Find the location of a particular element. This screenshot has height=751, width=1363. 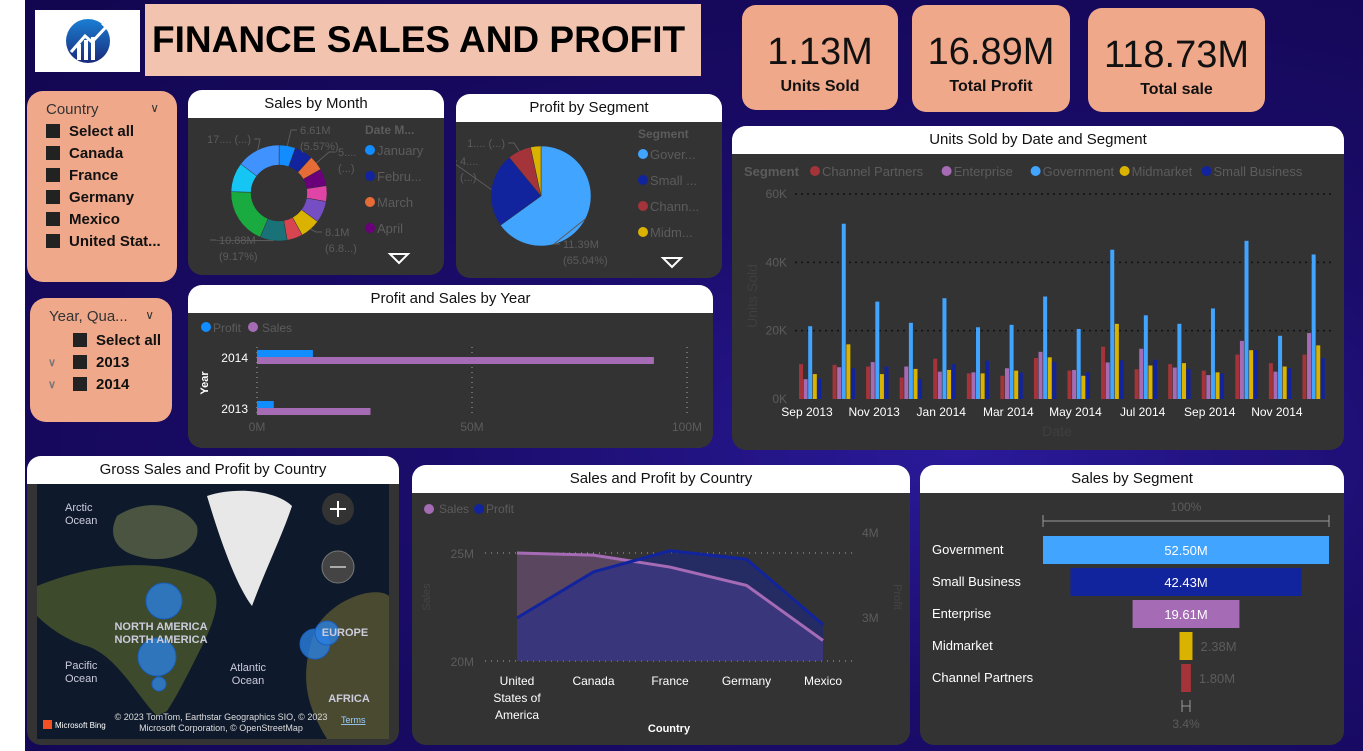

bubble-germany is located at coordinates (327, 633).